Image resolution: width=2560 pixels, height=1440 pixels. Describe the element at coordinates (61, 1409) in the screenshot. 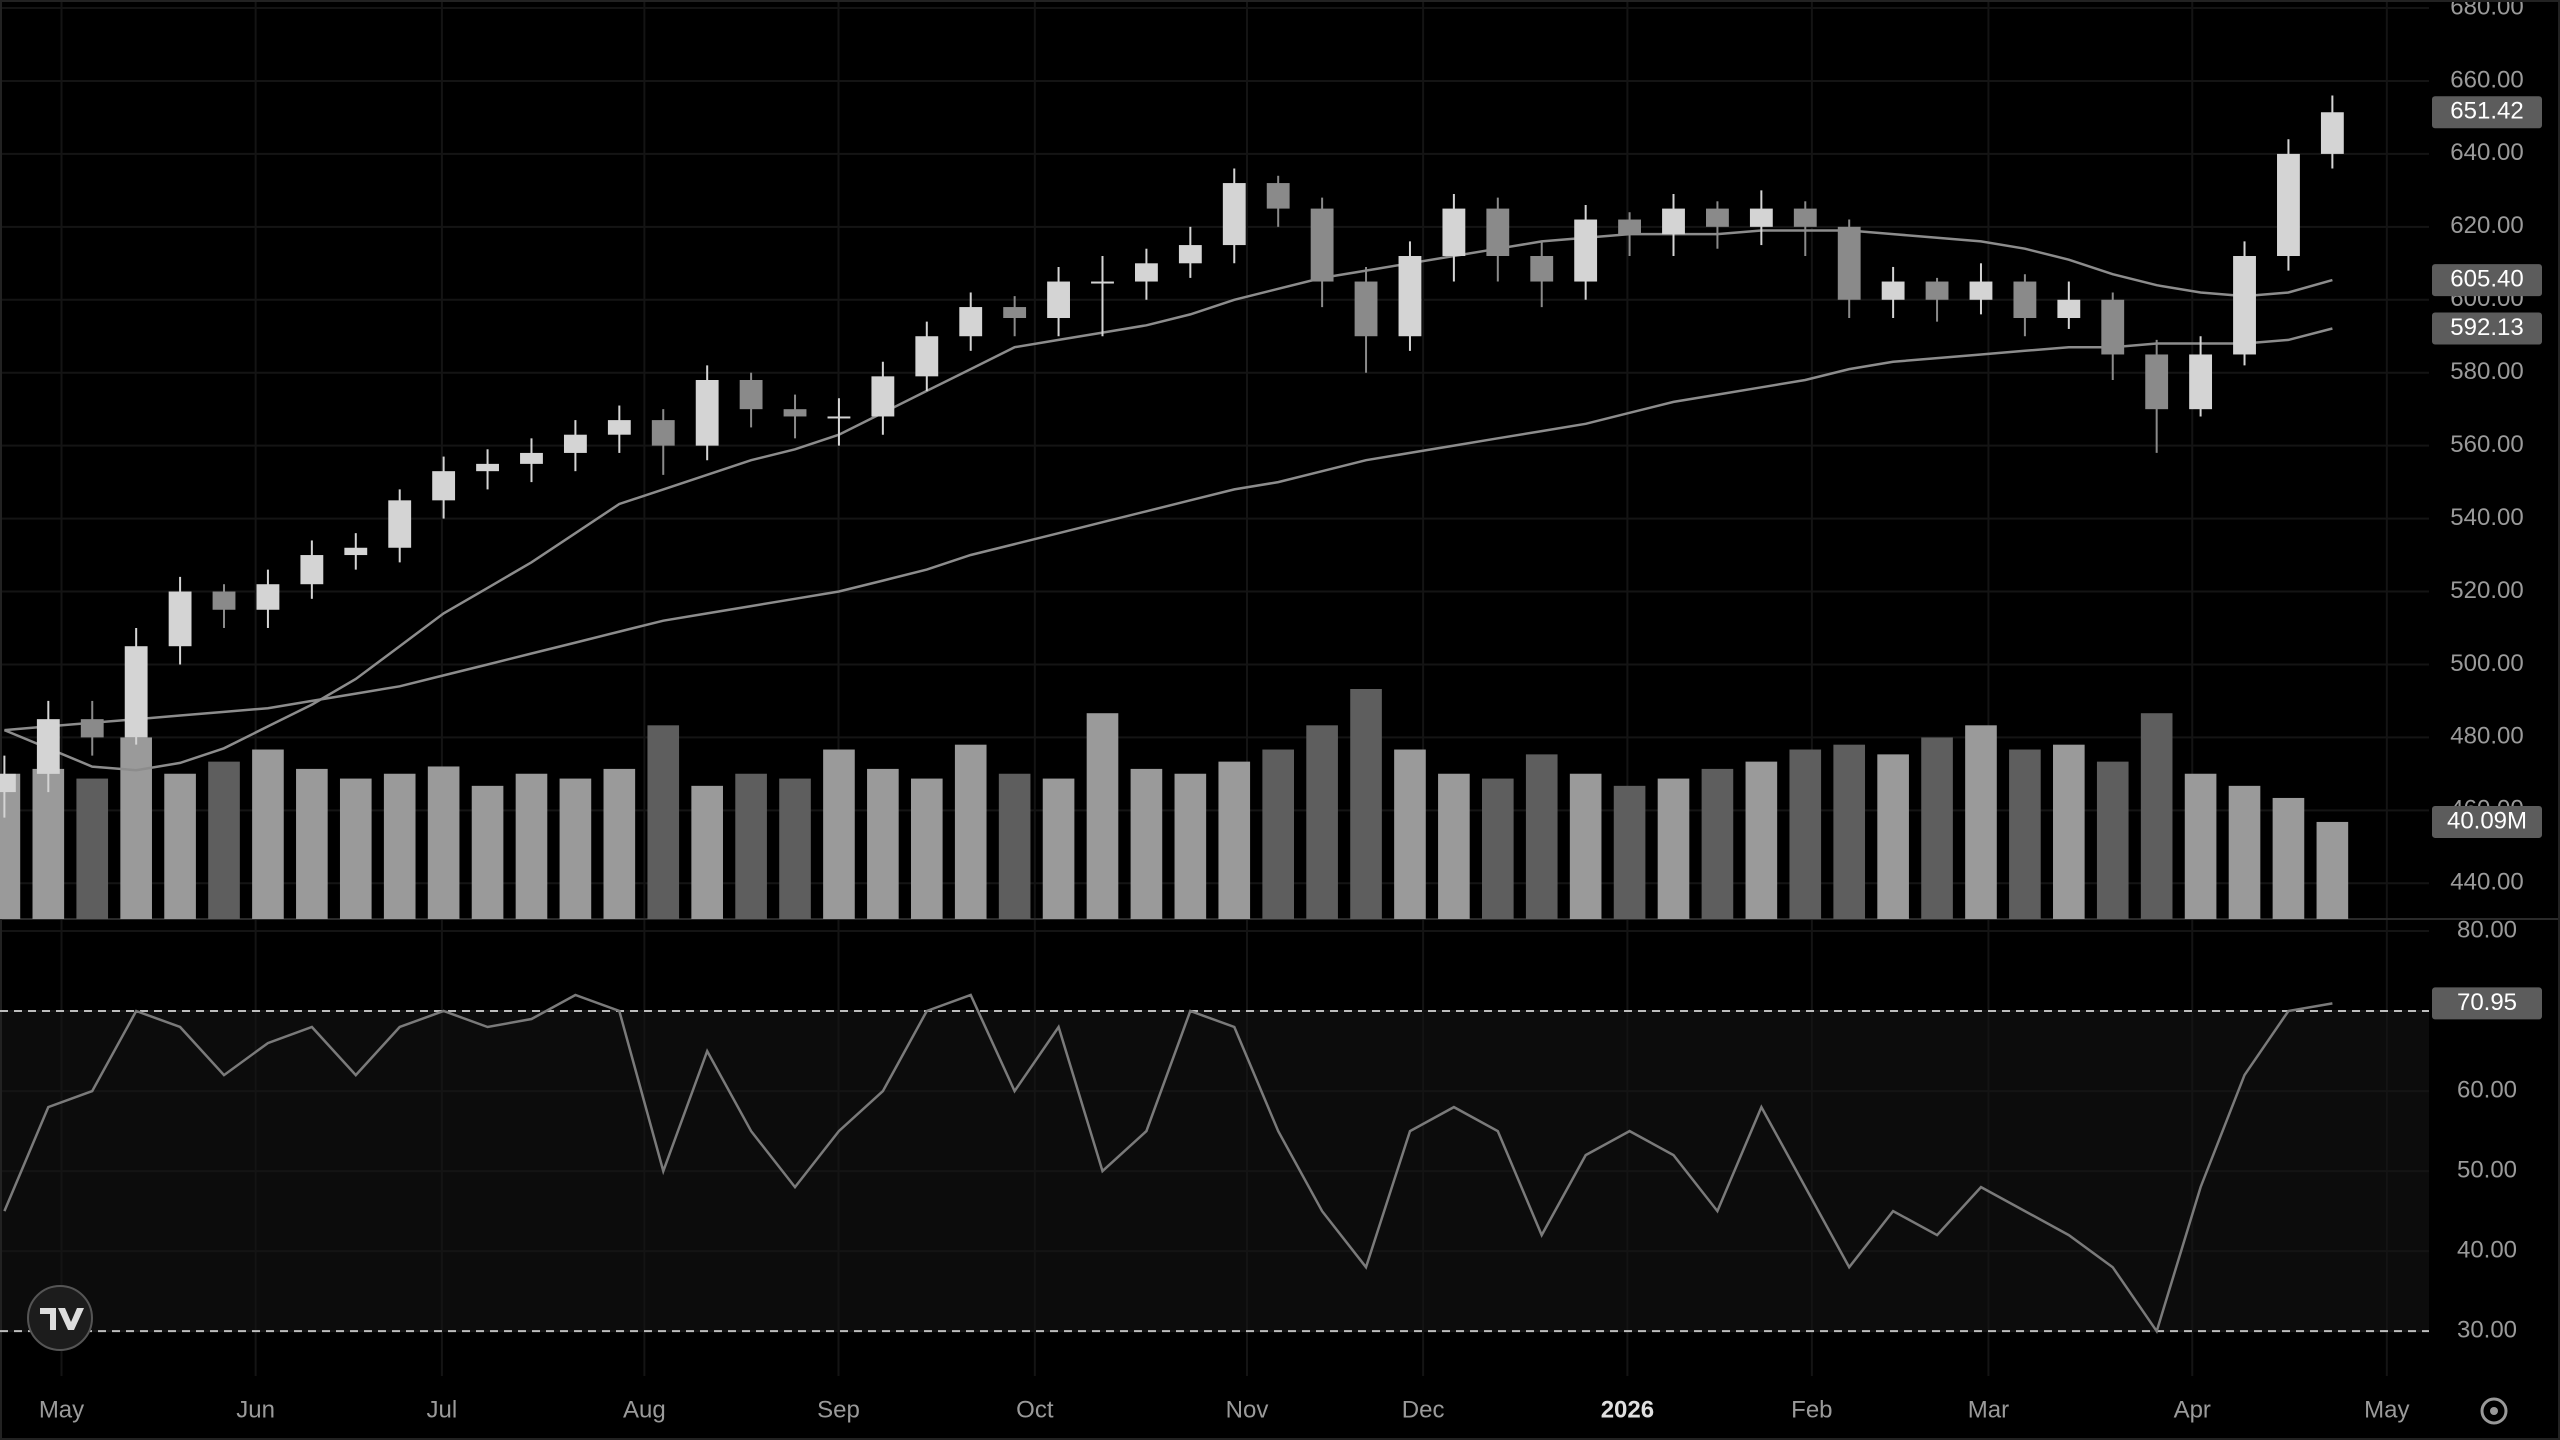

I see `x-tick-label: May` at that location.